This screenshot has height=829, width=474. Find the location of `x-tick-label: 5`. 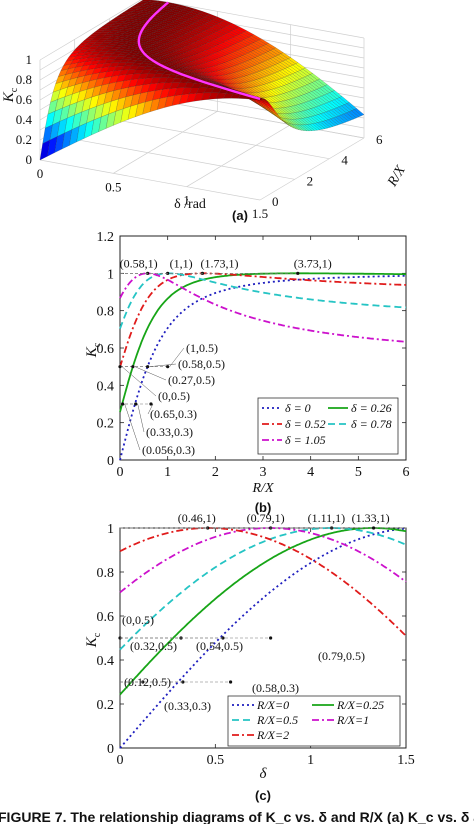

x-tick-label: 5 is located at coordinates (358, 472).